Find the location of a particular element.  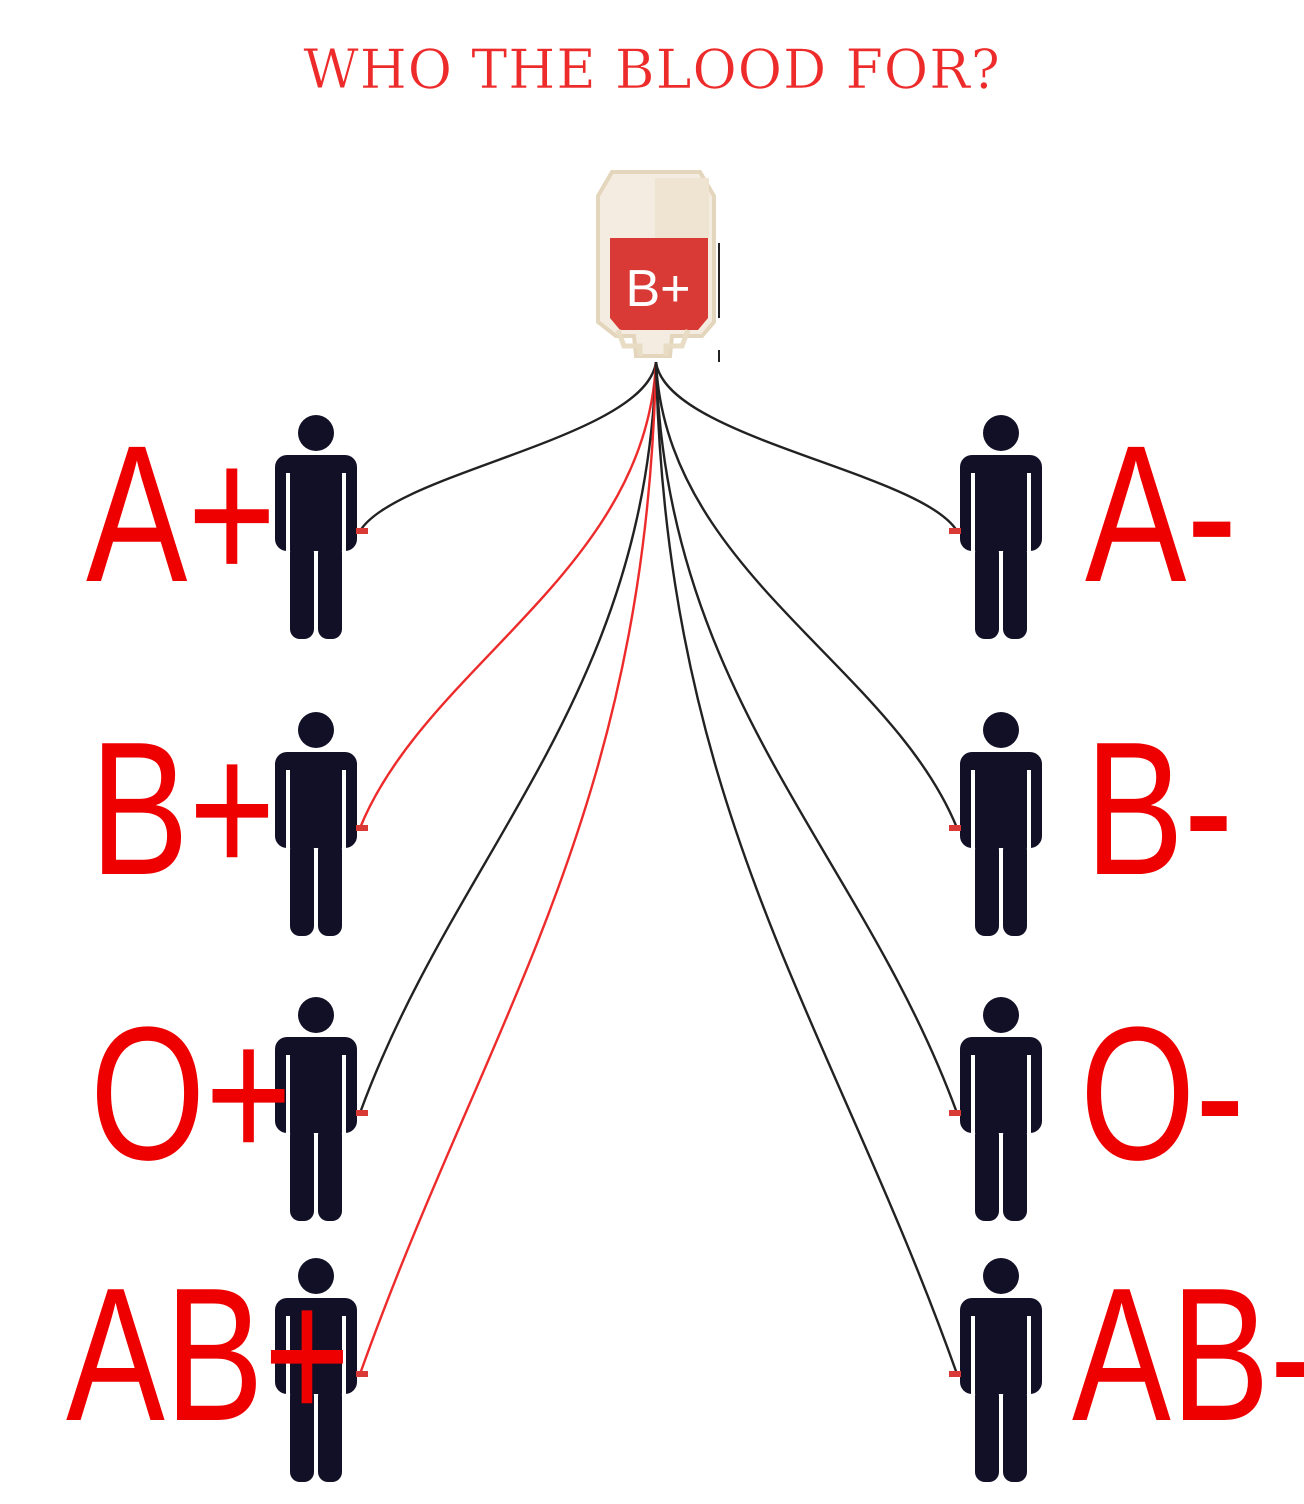

iv-connector-o-plus is located at coordinates (362, 1113).